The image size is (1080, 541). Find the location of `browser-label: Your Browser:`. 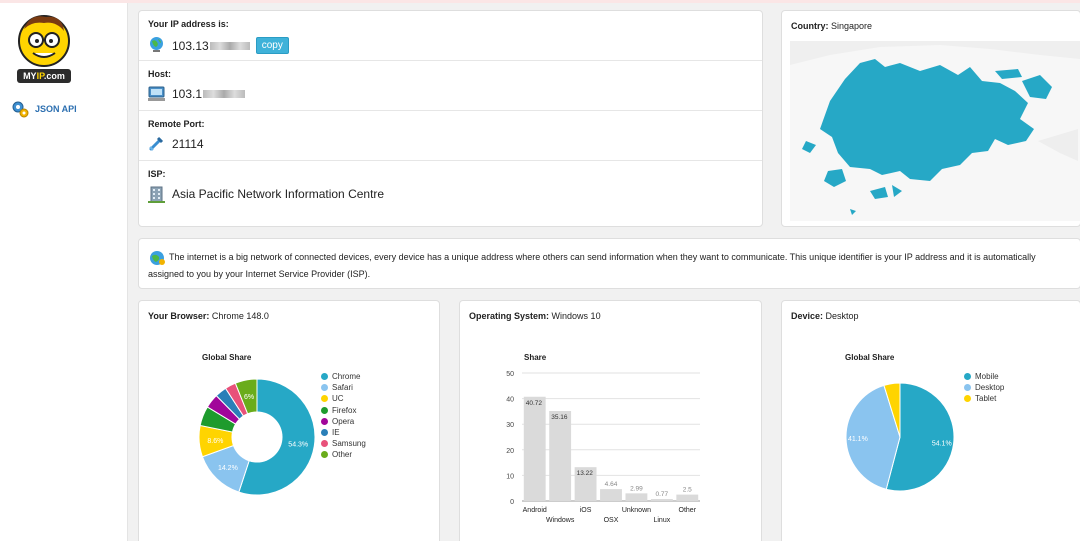

browser-label: Your Browser: is located at coordinates (179, 316).